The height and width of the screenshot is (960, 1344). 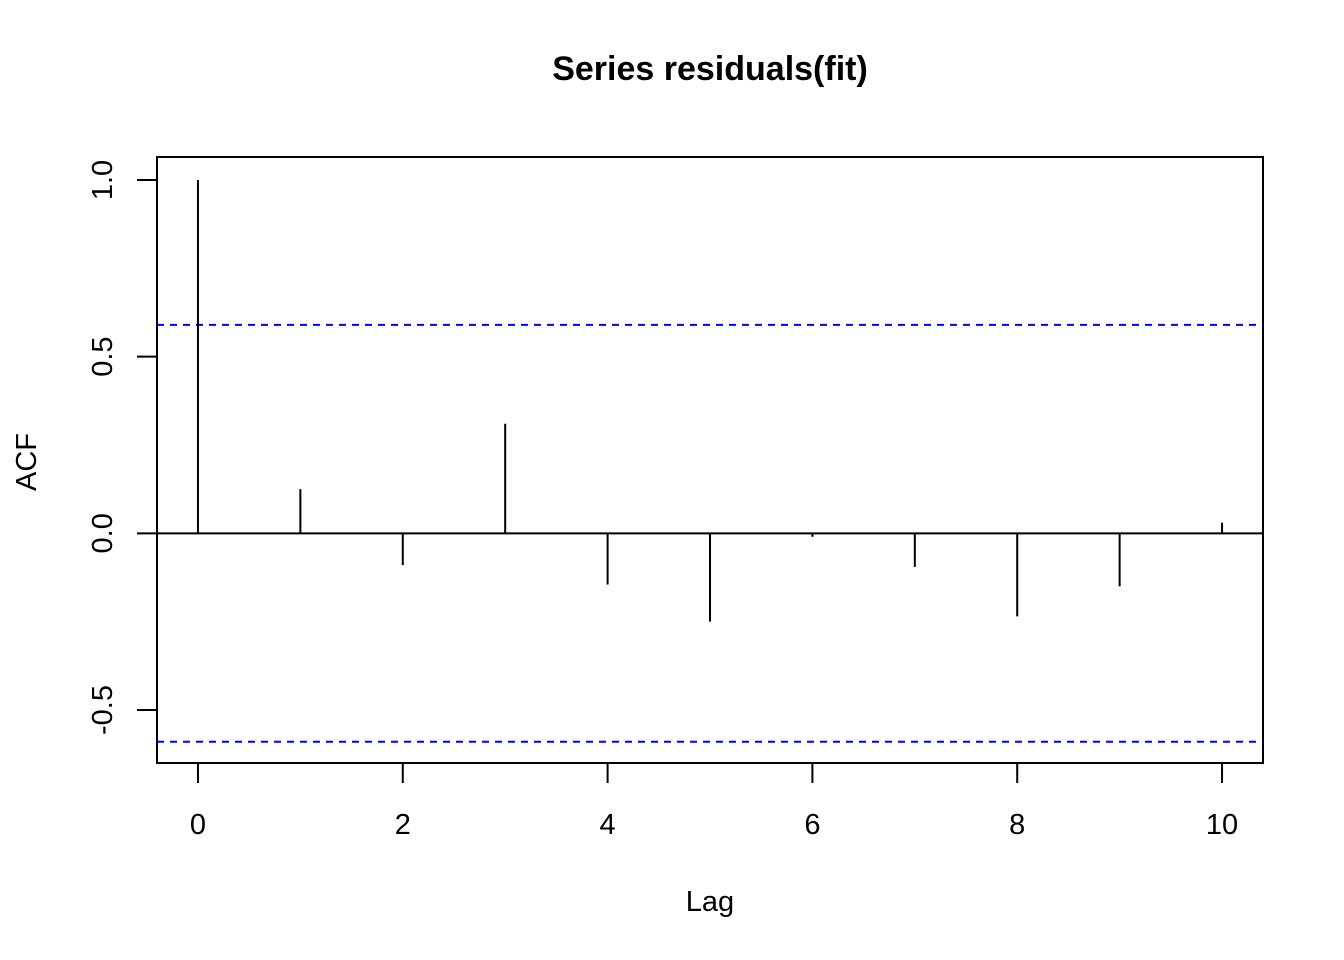 I want to click on y-tick-label: 0.0, so click(x=103, y=533).